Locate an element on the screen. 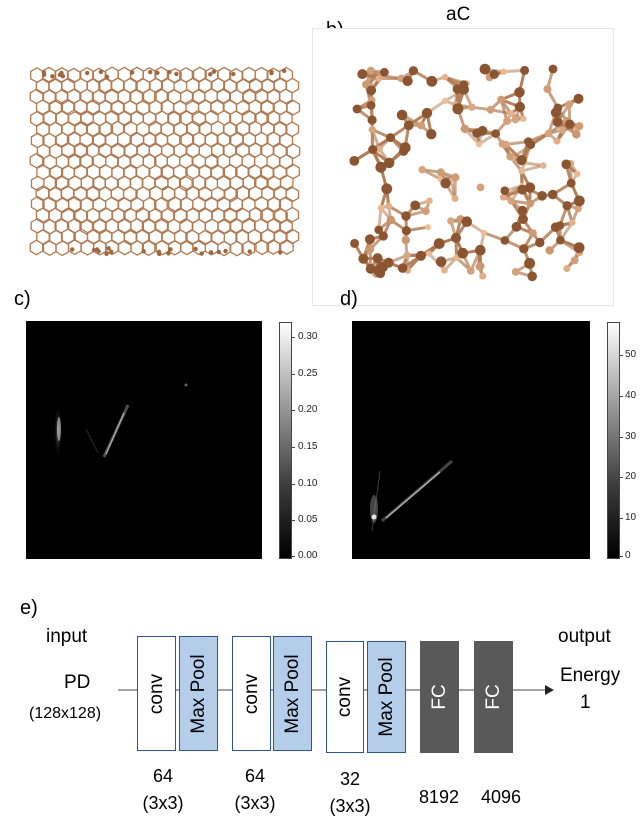 The image size is (640, 822). heatmap-c-features is located at coordinates (121, 421).